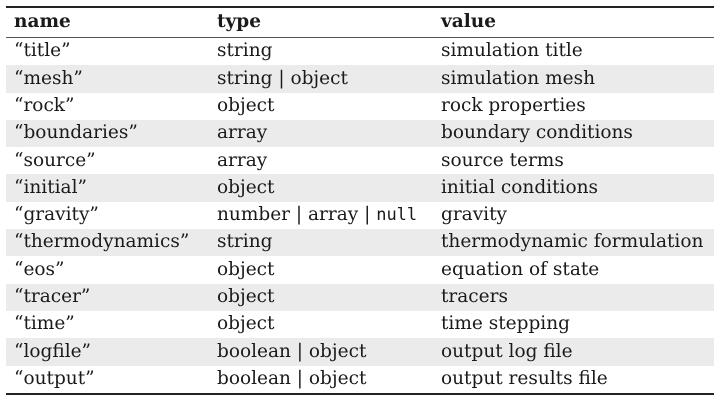 The width and height of the screenshot is (720, 410). Describe the element at coordinates (572, 242) in the screenshot. I see `cell-value: thermodynamic formulation` at that location.